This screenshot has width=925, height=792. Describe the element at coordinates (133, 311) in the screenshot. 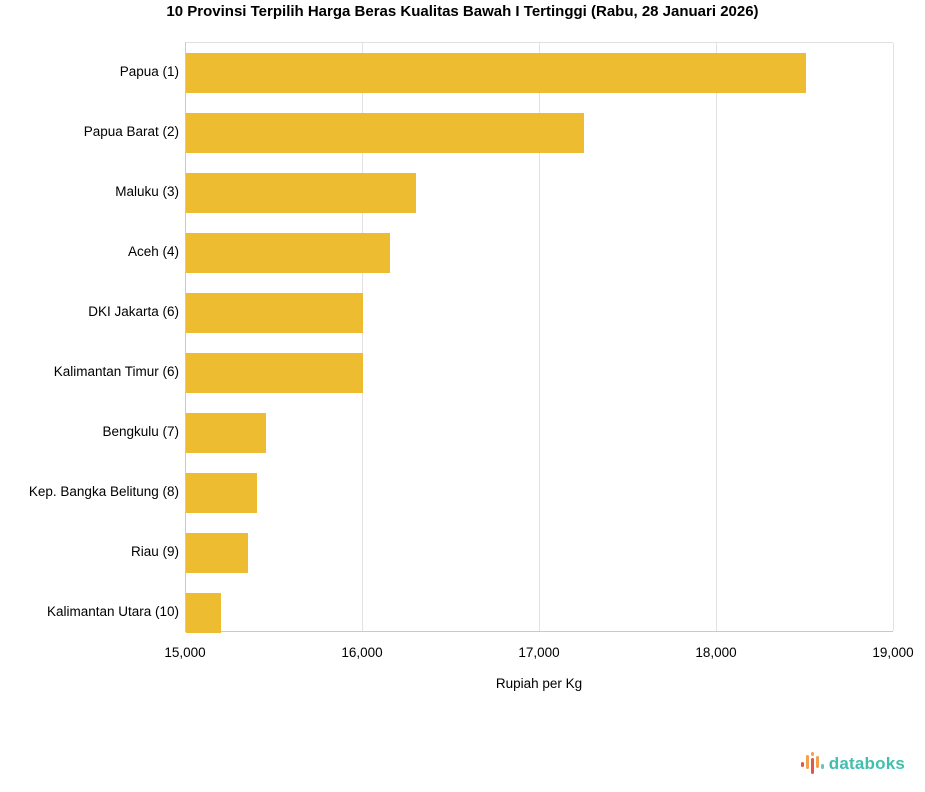

I see `y-axis-label-5: DKI Jakarta (6)` at that location.